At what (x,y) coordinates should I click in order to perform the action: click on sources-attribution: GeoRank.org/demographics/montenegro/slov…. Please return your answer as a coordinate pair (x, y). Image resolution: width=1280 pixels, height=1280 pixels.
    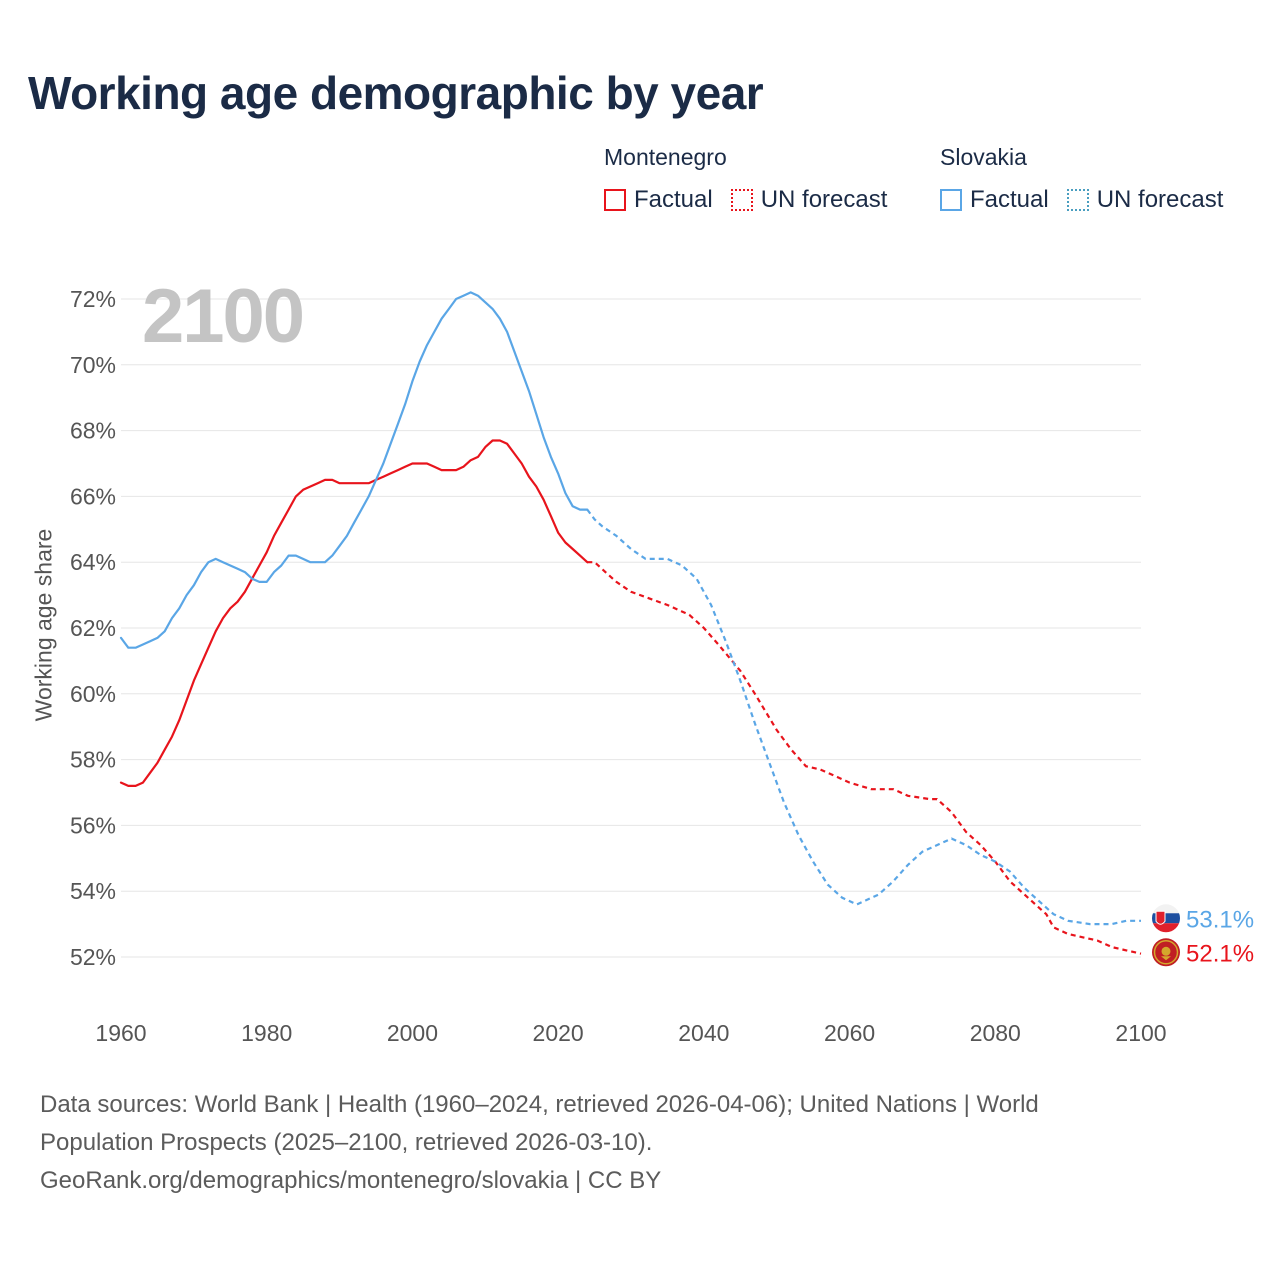
    Looking at the image, I should click on (351, 1180).